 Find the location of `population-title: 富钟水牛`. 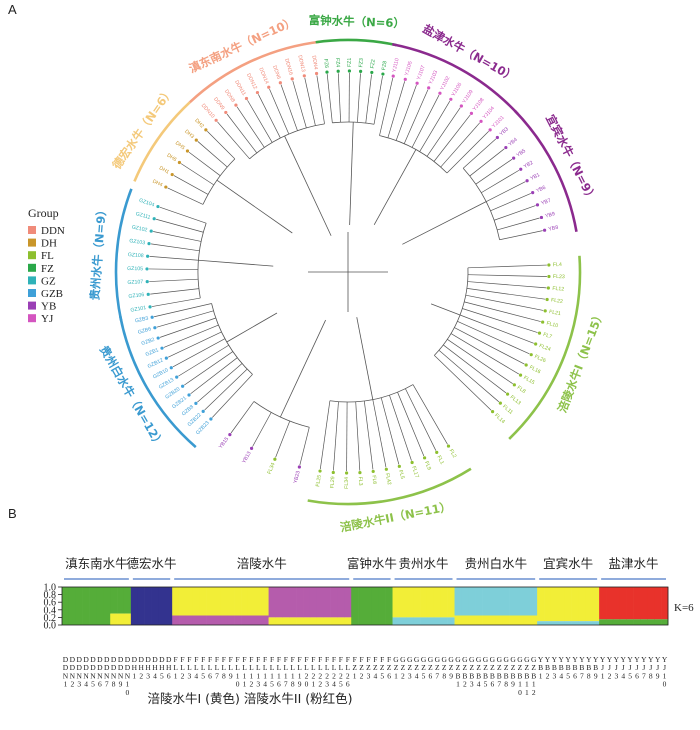

population-title: 富钟水牛 is located at coordinates (372, 563).